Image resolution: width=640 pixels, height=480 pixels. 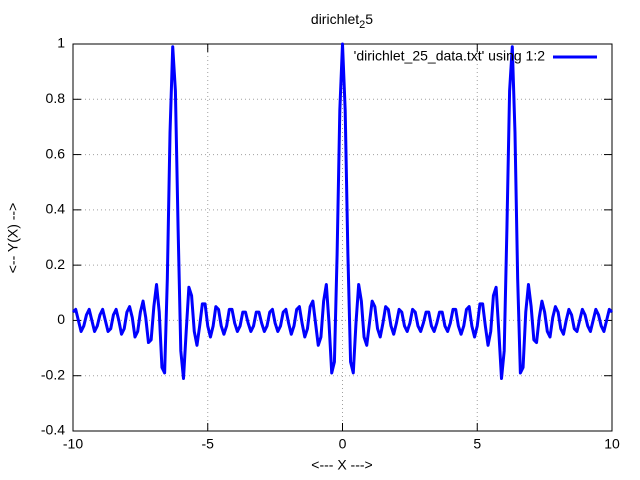 What do you see at coordinates (369, 19) in the screenshot?
I see `title-tail: 5` at bounding box center [369, 19].